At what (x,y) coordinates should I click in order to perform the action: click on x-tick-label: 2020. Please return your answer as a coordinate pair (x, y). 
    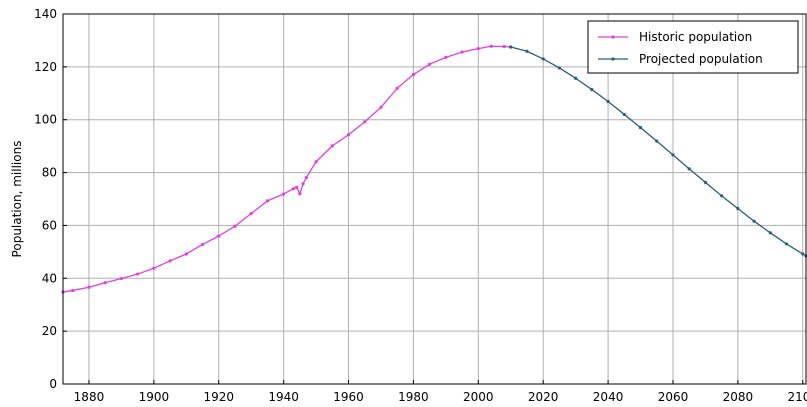
    Looking at the image, I should click on (543, 397).